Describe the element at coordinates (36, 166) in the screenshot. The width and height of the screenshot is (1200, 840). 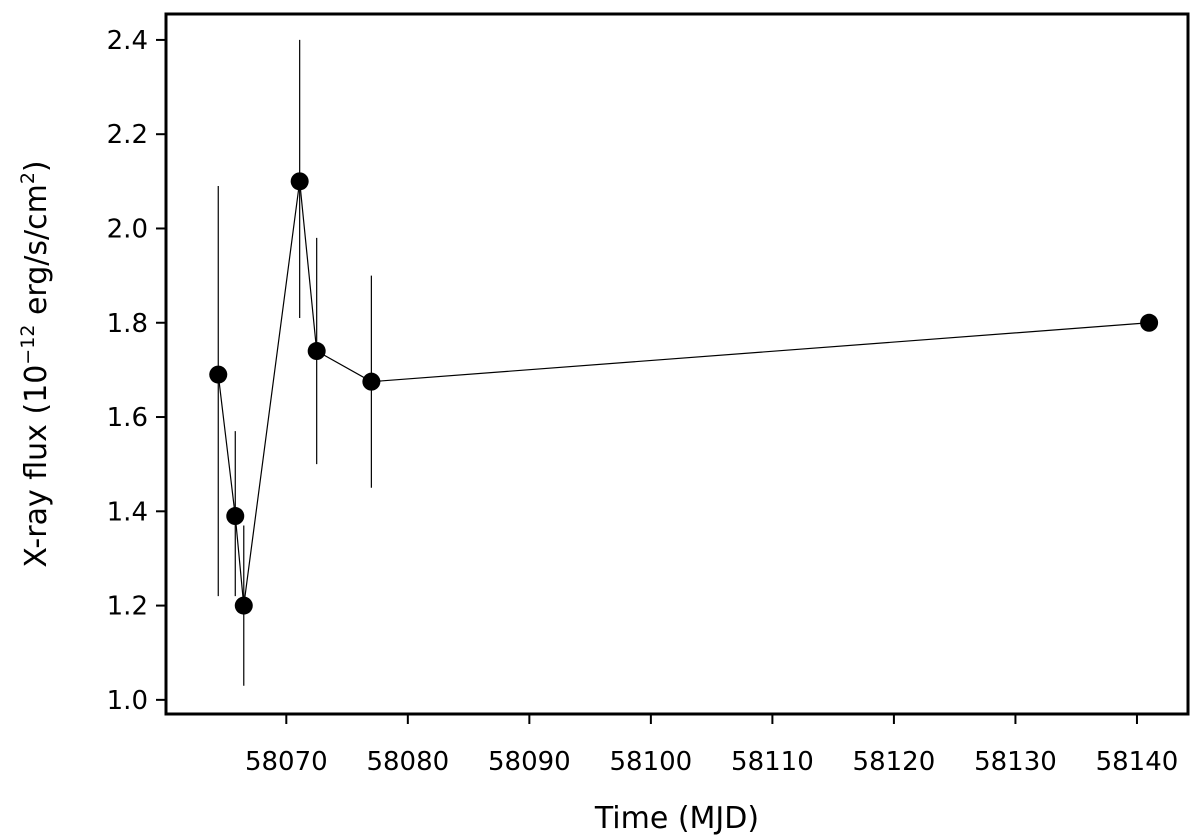
I see `y-axis-label-suffix: )` at that location.